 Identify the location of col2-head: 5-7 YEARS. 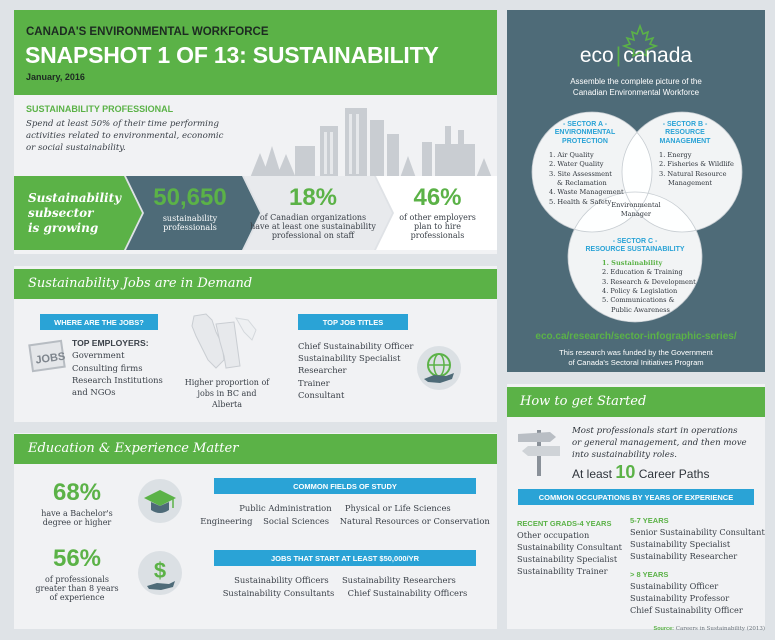
(649, 520).